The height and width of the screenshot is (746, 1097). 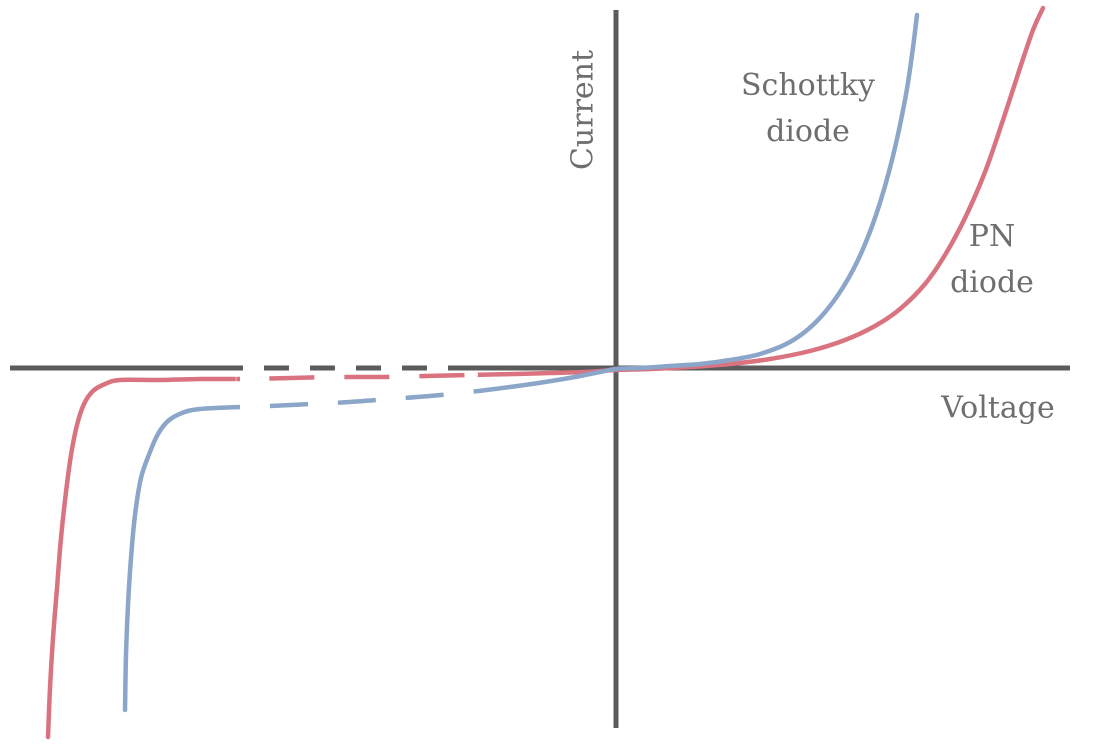 I want to click on schottky-diode-label-line1: Schottky, so click(x=808, y=85).